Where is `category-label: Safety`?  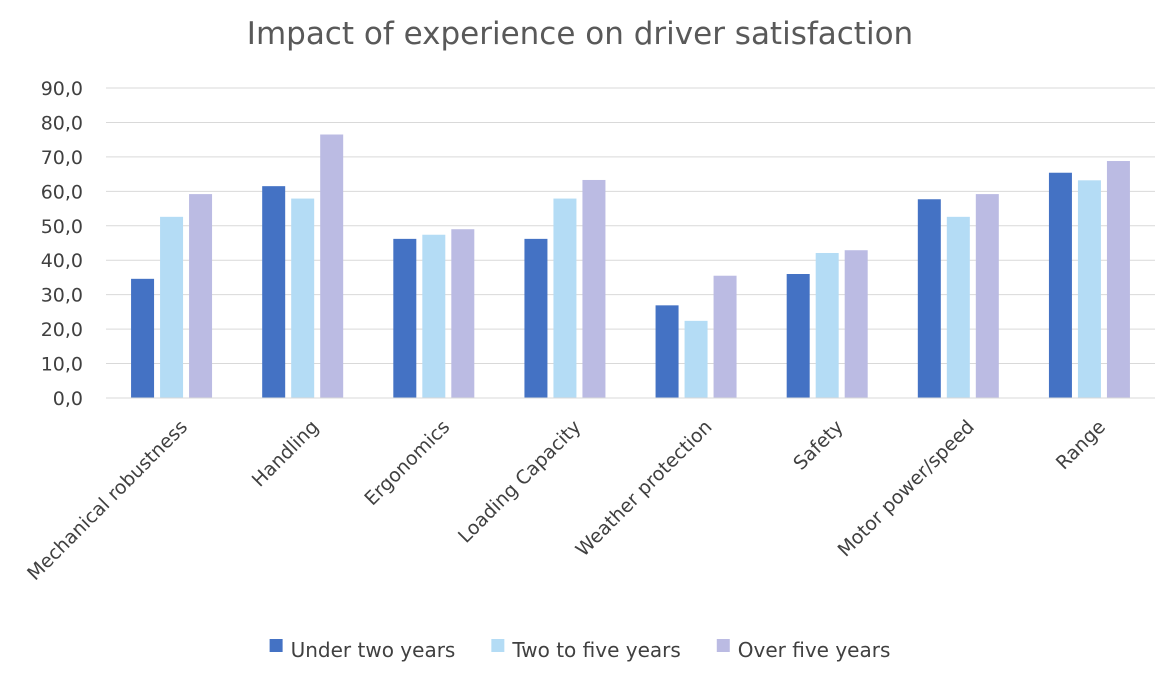
category-label: Safety is located at coordinates (818, 445).